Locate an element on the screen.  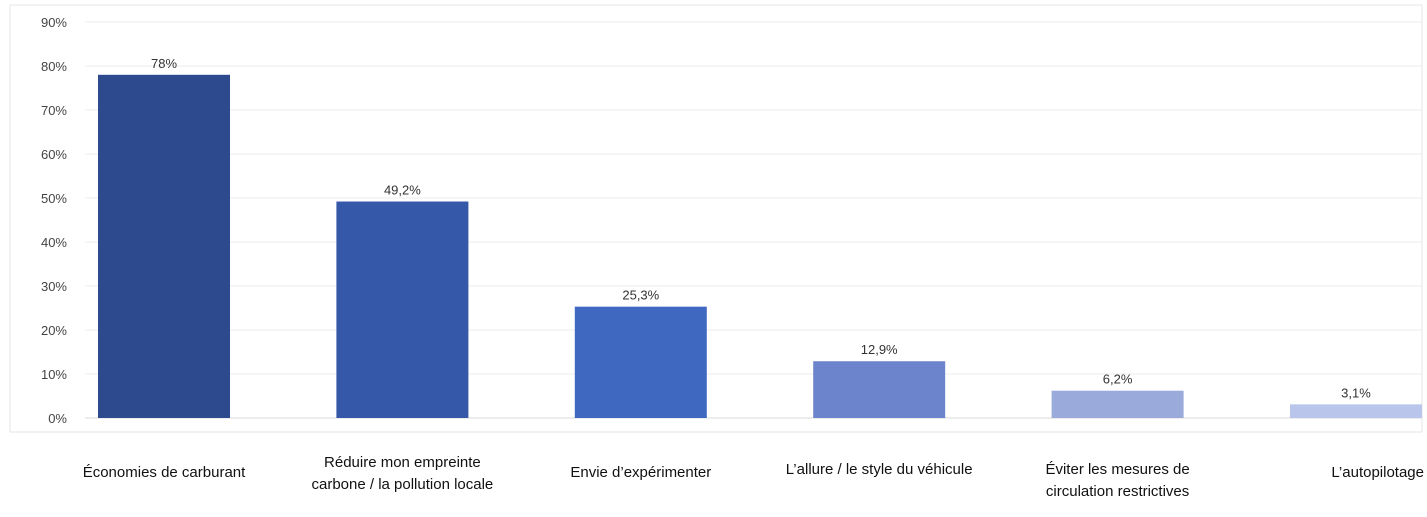
y-axis-ticks: 0% 10% 20% 30% 40% 50% 60% 70% 80% 90% is located at coordinates (54, 220).